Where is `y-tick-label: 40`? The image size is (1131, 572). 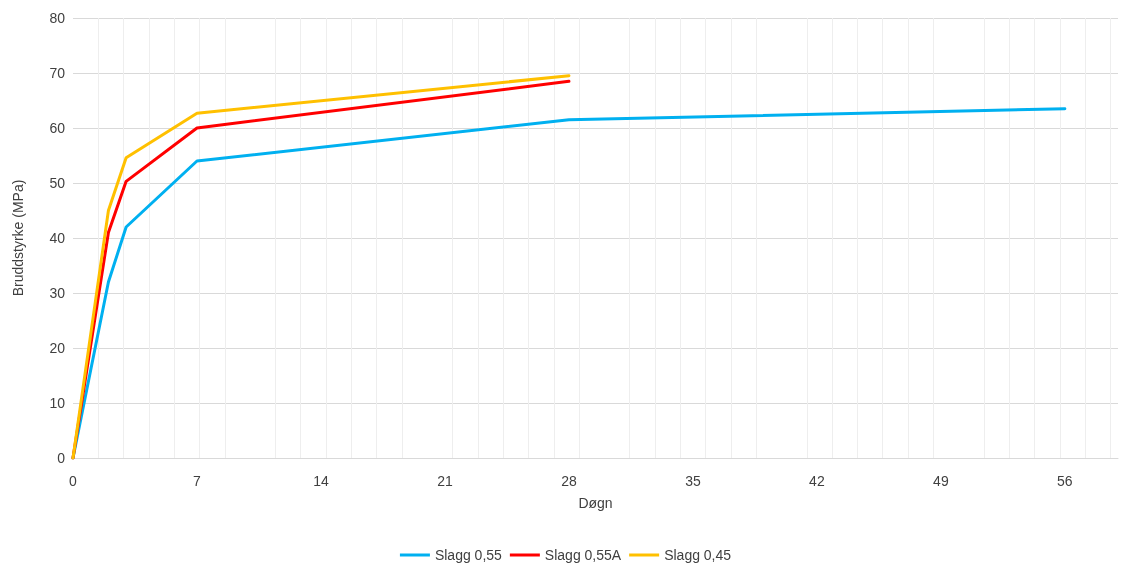
y-tick-label: 40 is located at coordinates (57, 238).